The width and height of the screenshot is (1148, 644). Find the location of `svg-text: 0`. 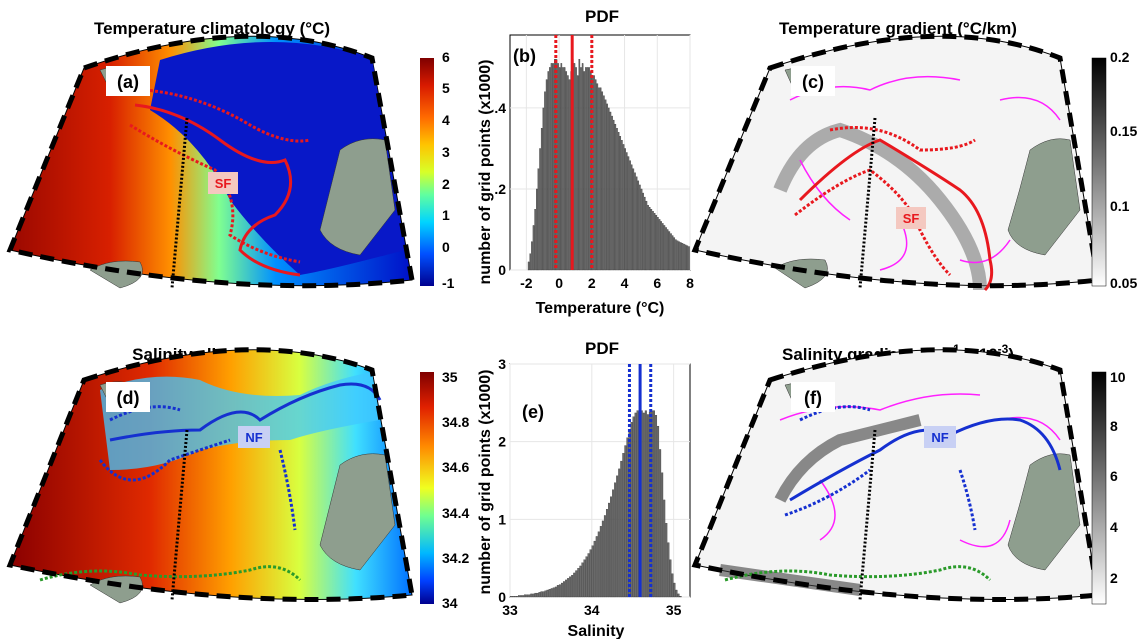

svg-text: 0 is located at coordinates (446, 247).